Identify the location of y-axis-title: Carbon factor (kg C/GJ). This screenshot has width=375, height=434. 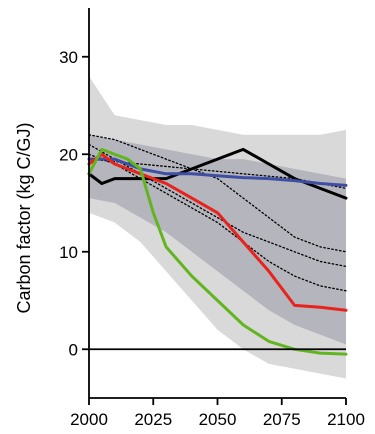
(24, 217).